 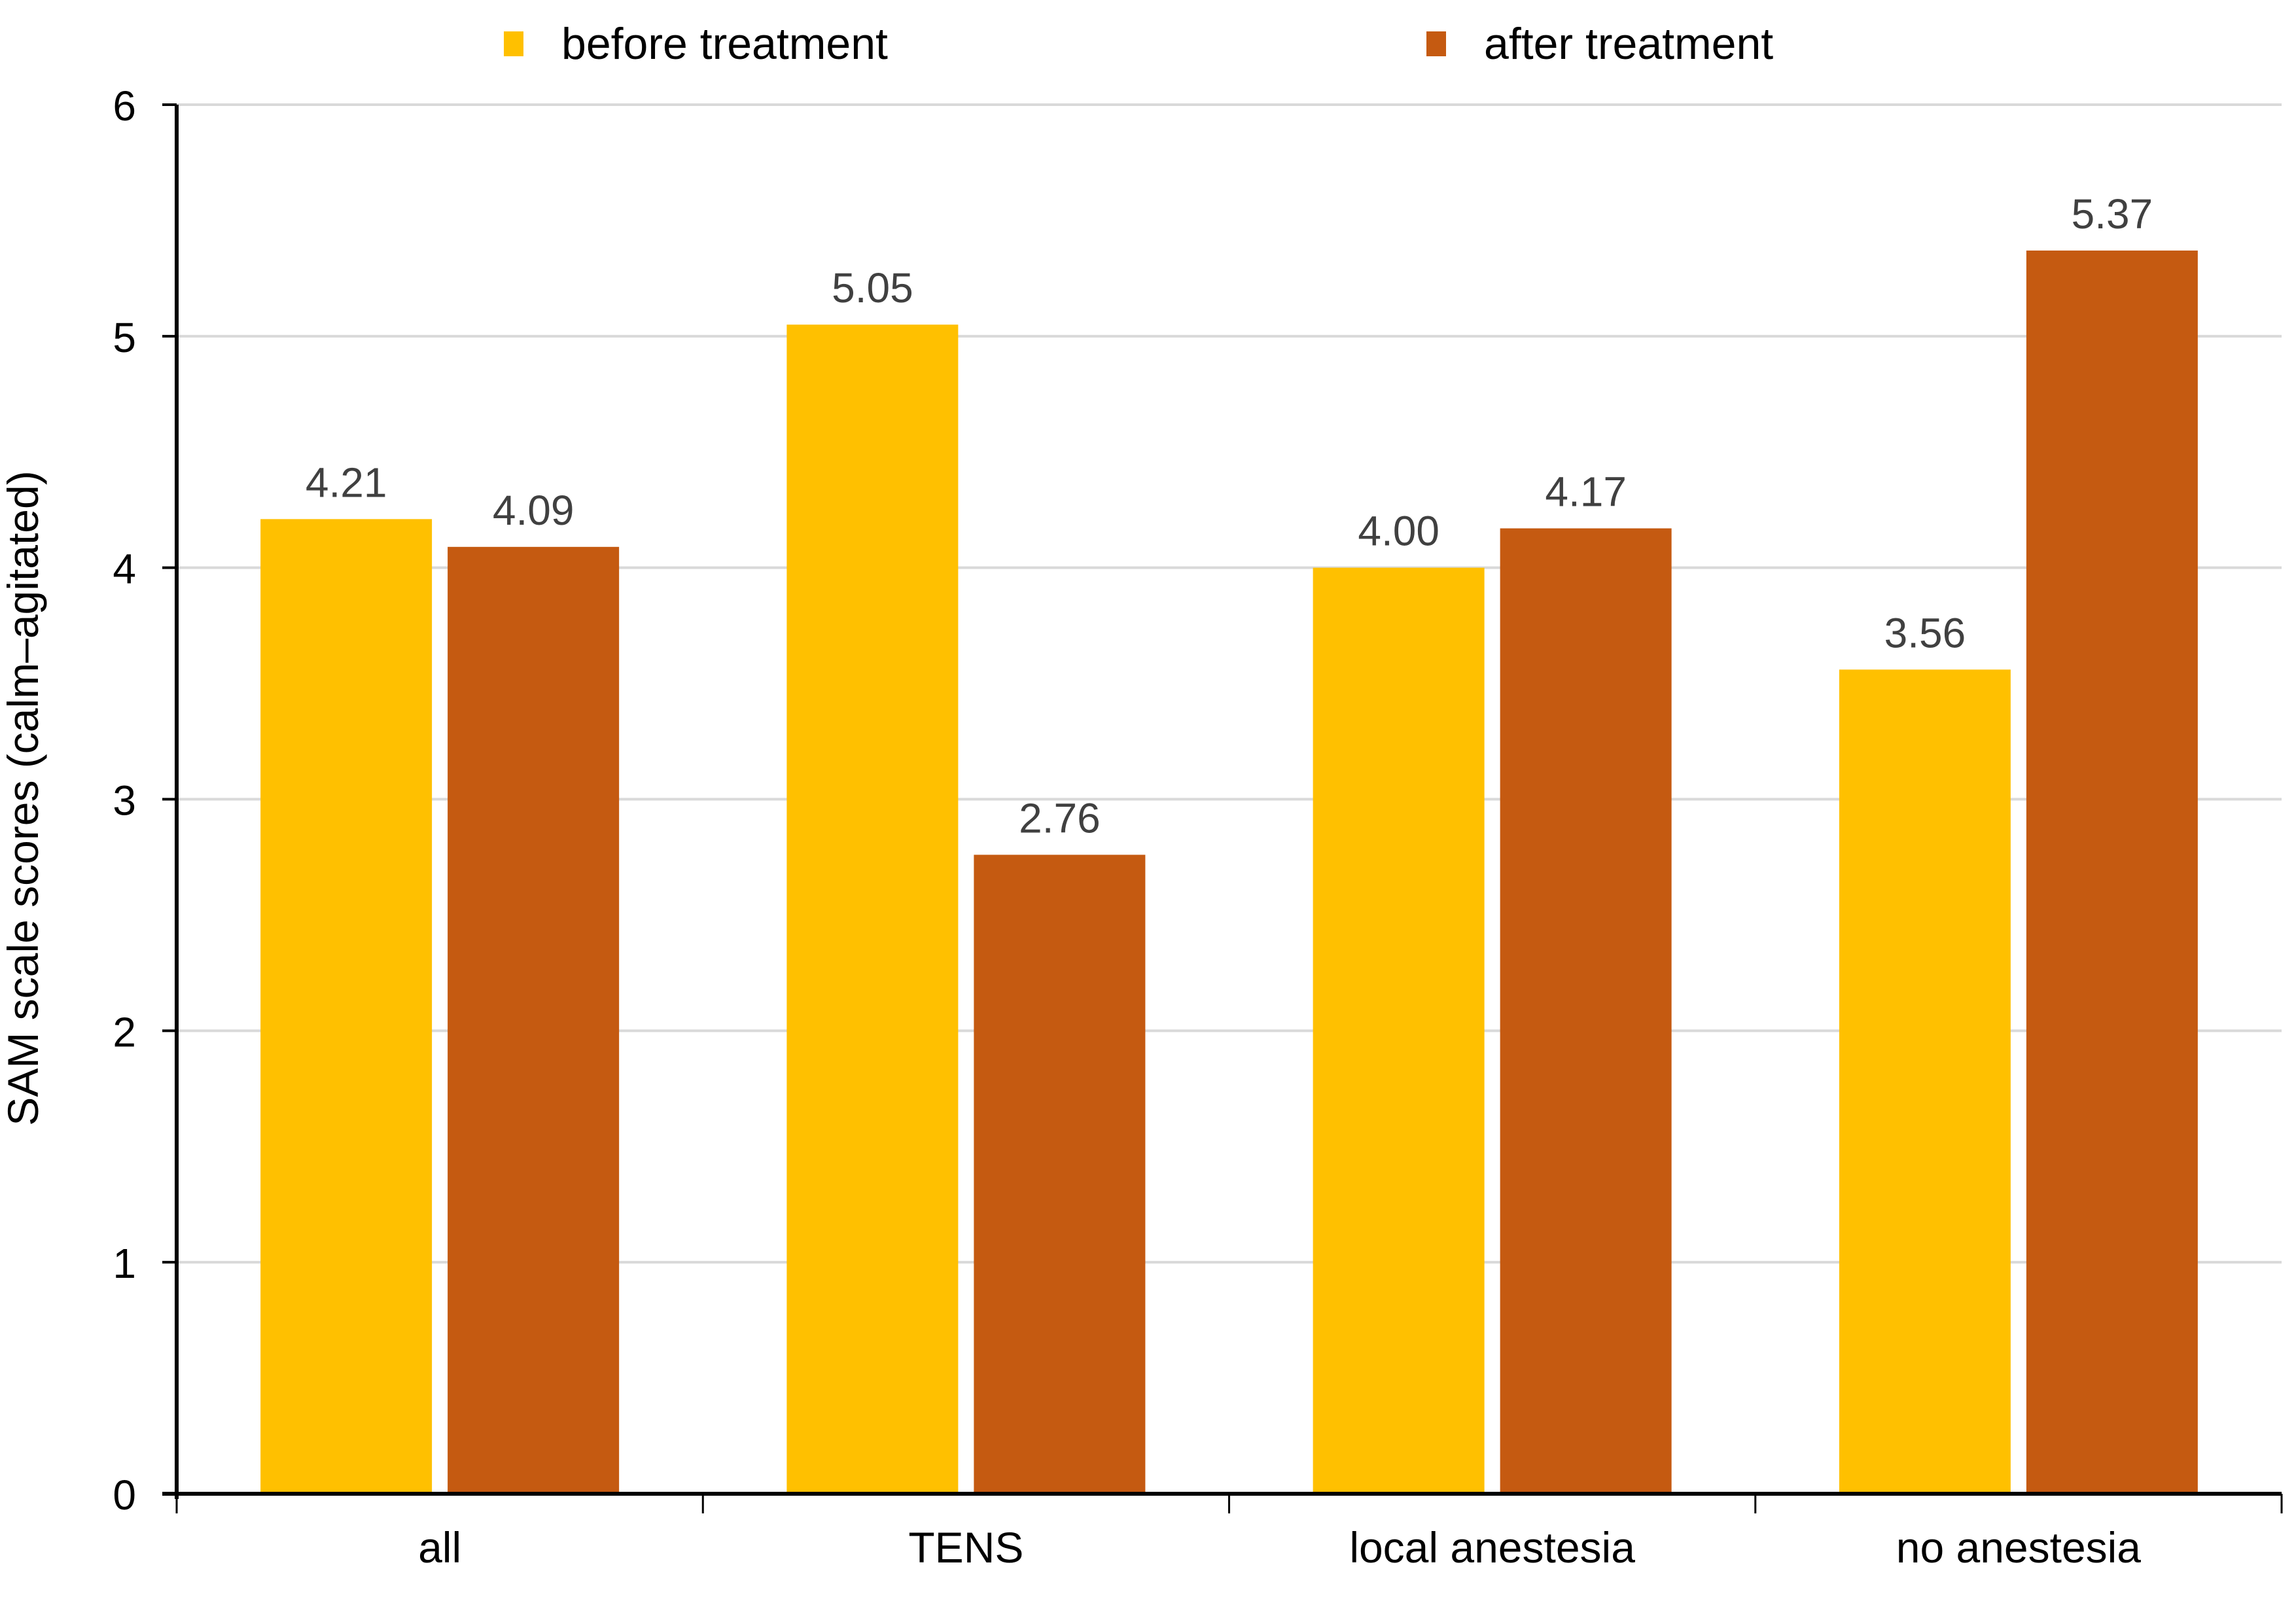 What do you see at coordinates (440, 1547) in the screenshot?
I see `x-tick-label: all` at bounding box center [440, 1547].